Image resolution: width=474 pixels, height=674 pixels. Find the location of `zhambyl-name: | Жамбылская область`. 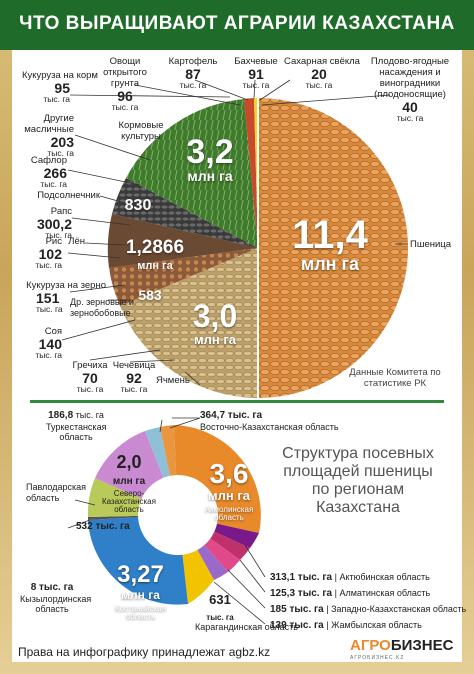

zhambyl-name: | Жамбылская область is located at coordinates (374, 625).